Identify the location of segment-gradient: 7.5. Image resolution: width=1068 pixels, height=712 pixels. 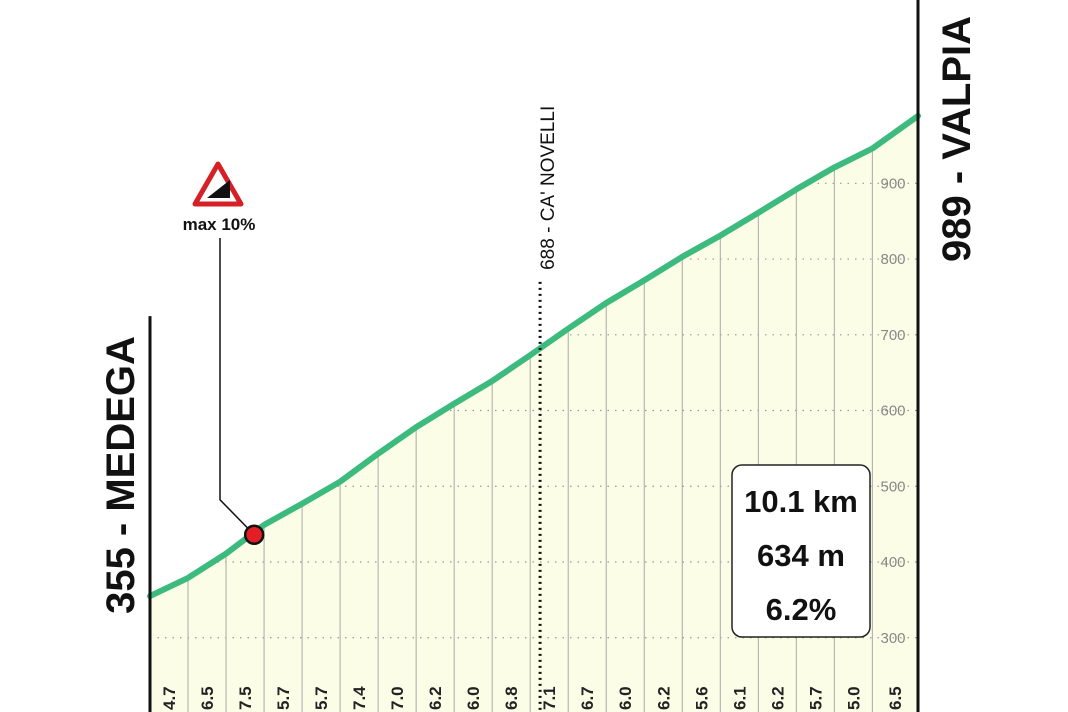
(245, 698).